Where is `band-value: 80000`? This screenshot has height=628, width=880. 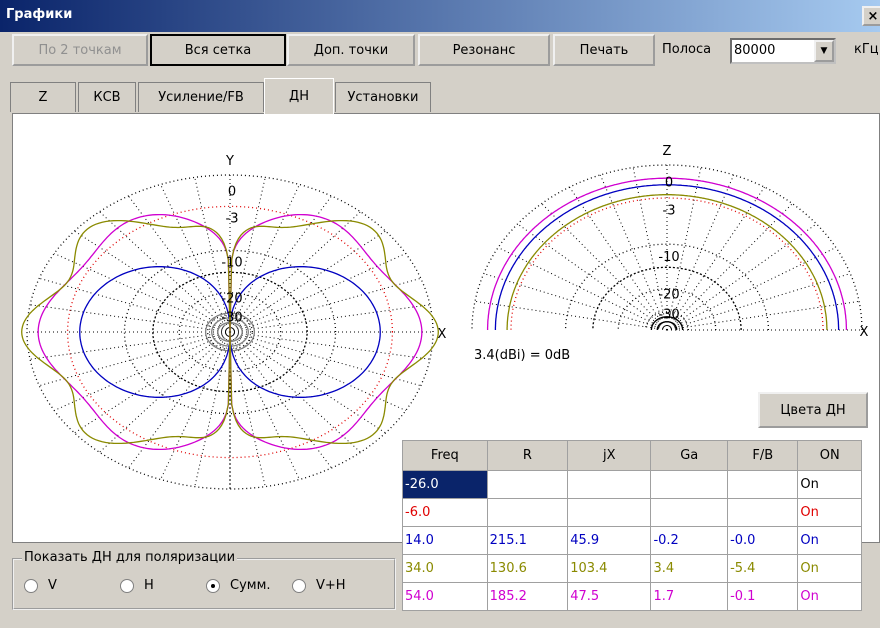
band-value: 80000 is located at coordinates (755, 50).